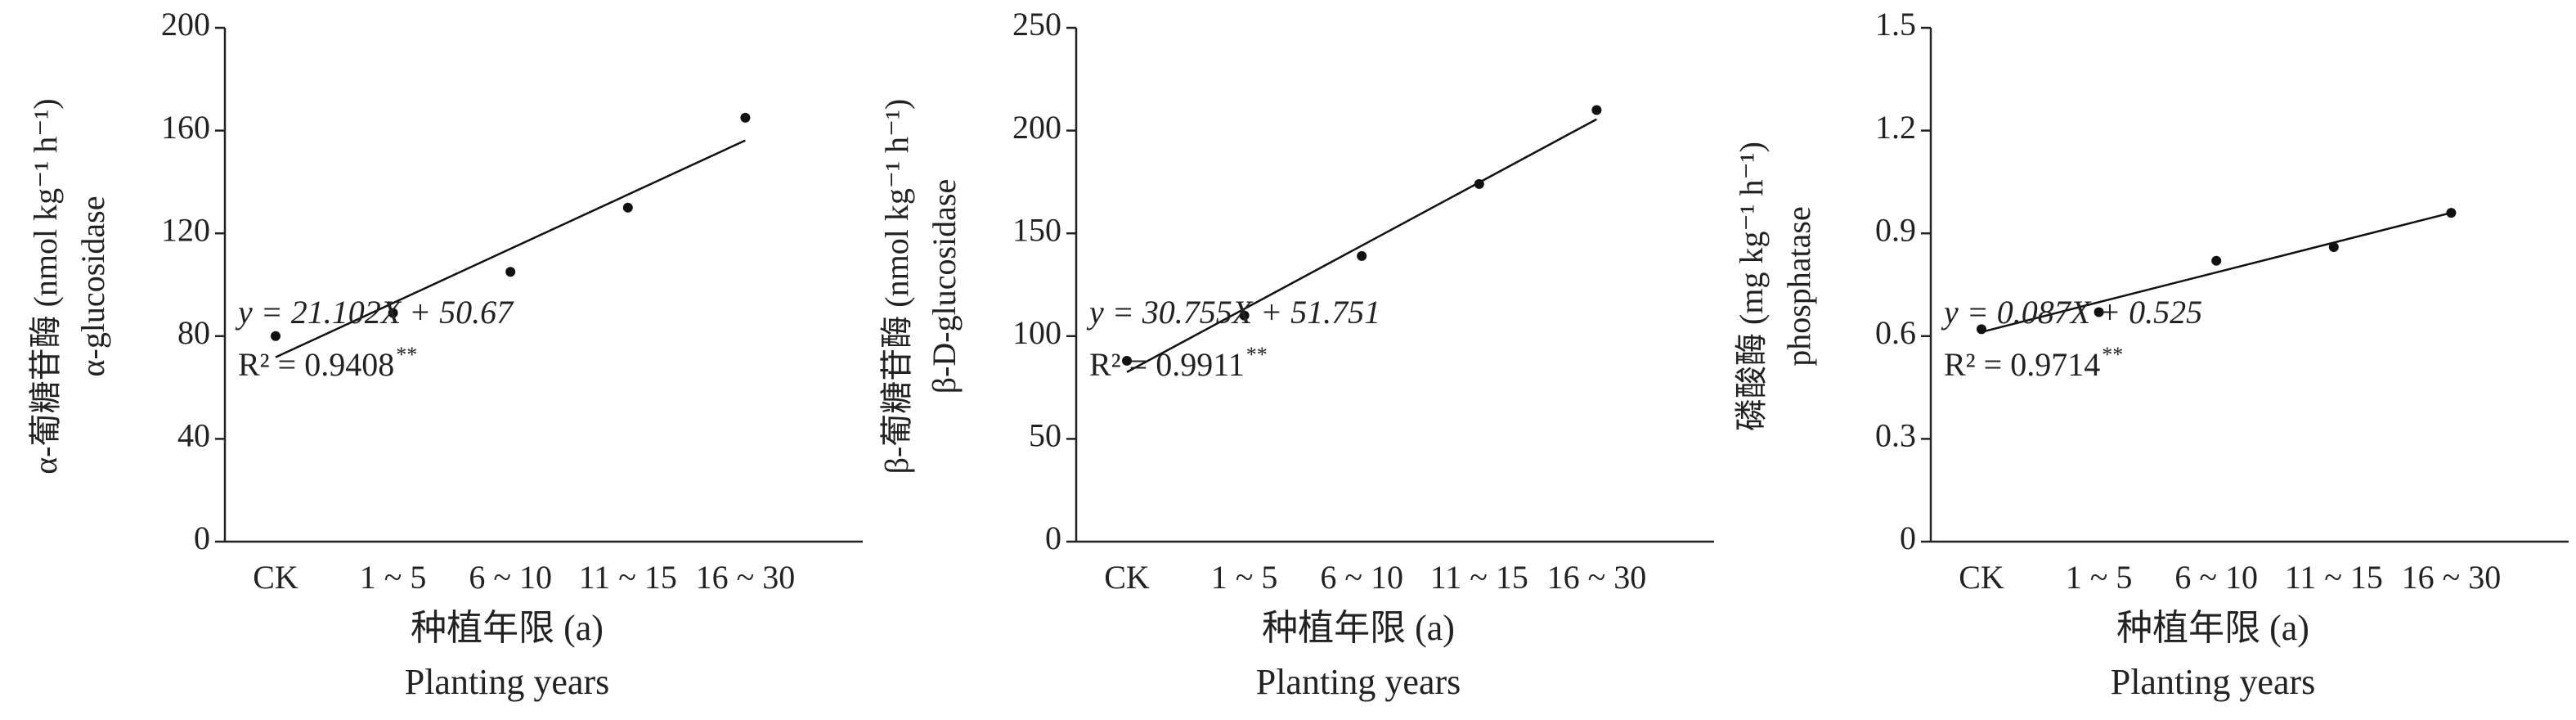 The width and height of the screenshot is (2576, 720). Describe the element at coordinates (2022, 365) in the screenshot. I see `r-squared: R² = 0.9714` at that location.